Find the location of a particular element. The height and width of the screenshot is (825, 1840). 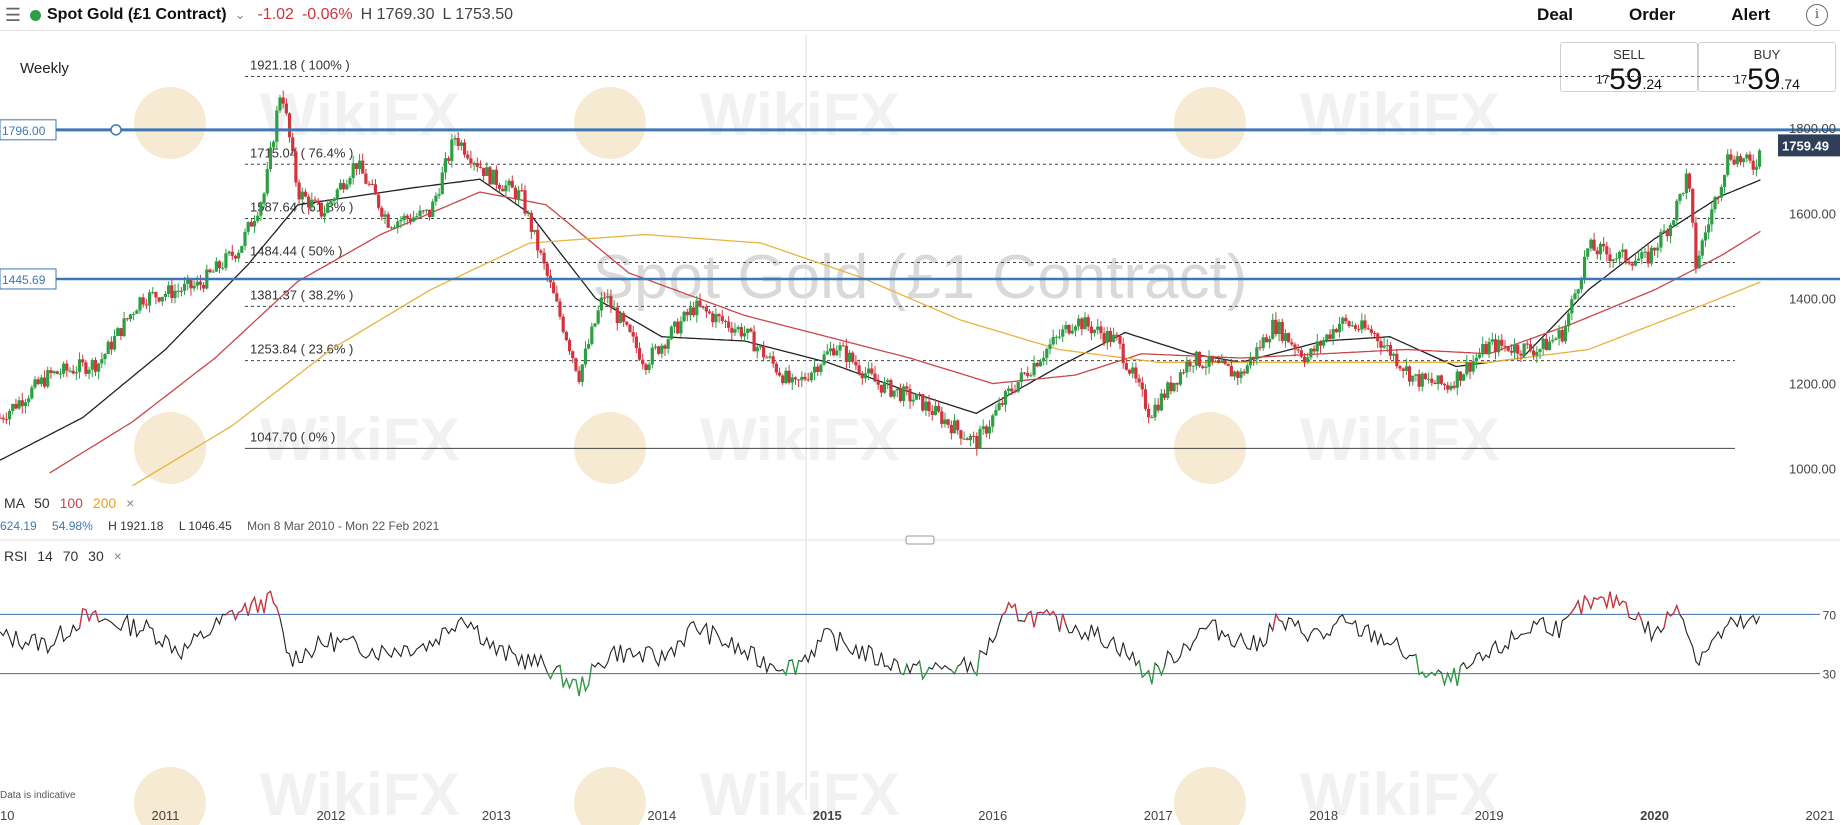

alert-button: Alert is located at coordinates (1750, 14).